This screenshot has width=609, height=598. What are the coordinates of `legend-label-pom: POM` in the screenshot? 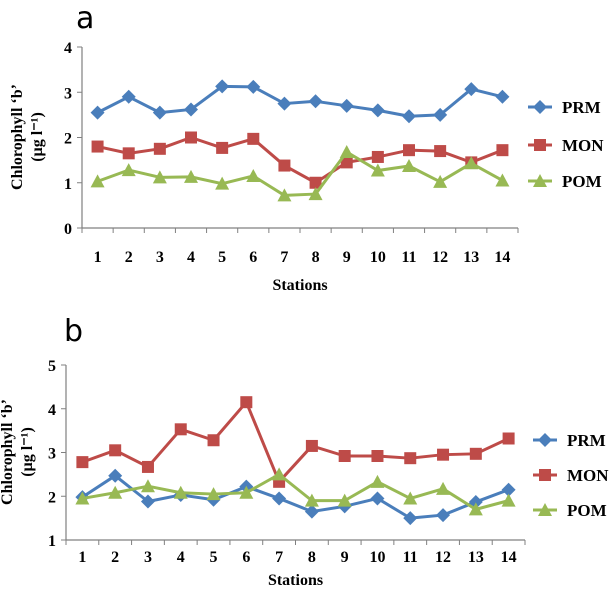 It's located at (587, 510).